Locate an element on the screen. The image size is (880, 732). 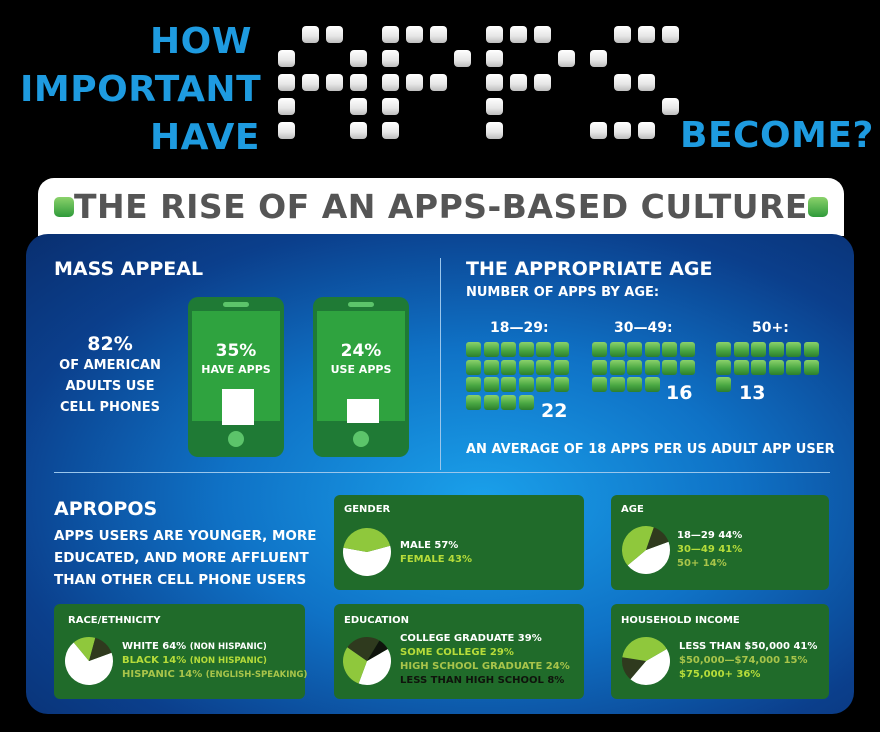
legend-entry-18-29: 18—29 44% is located at coordinates (710, 535).